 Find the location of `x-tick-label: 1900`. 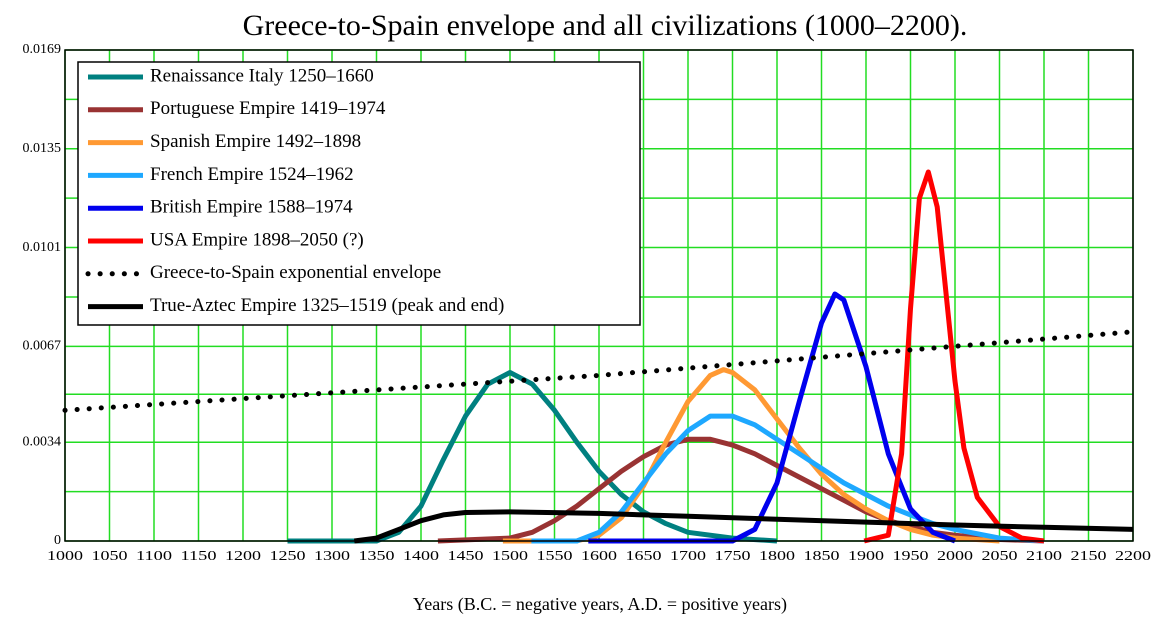

x-tick-label: 1900 is located at coordinates (866, 556).